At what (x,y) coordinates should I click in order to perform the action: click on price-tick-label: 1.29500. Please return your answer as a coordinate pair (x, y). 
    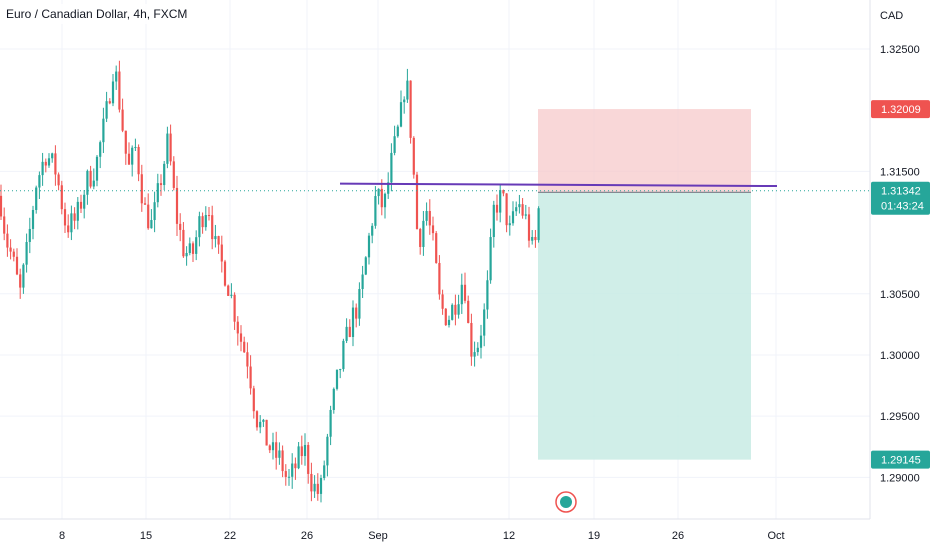
    Looking at the image, I should click on (900, 417).